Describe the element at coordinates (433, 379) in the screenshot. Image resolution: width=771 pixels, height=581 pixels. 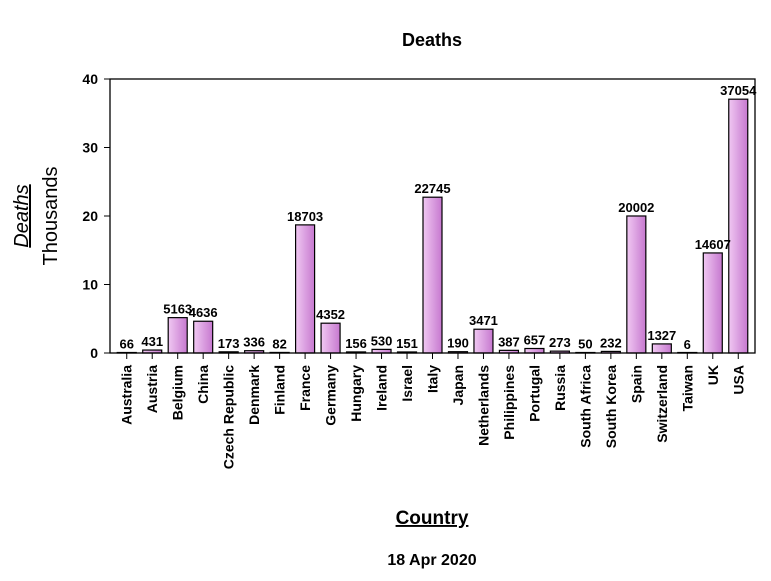
I see `x-tick-label: Italy` at that location.